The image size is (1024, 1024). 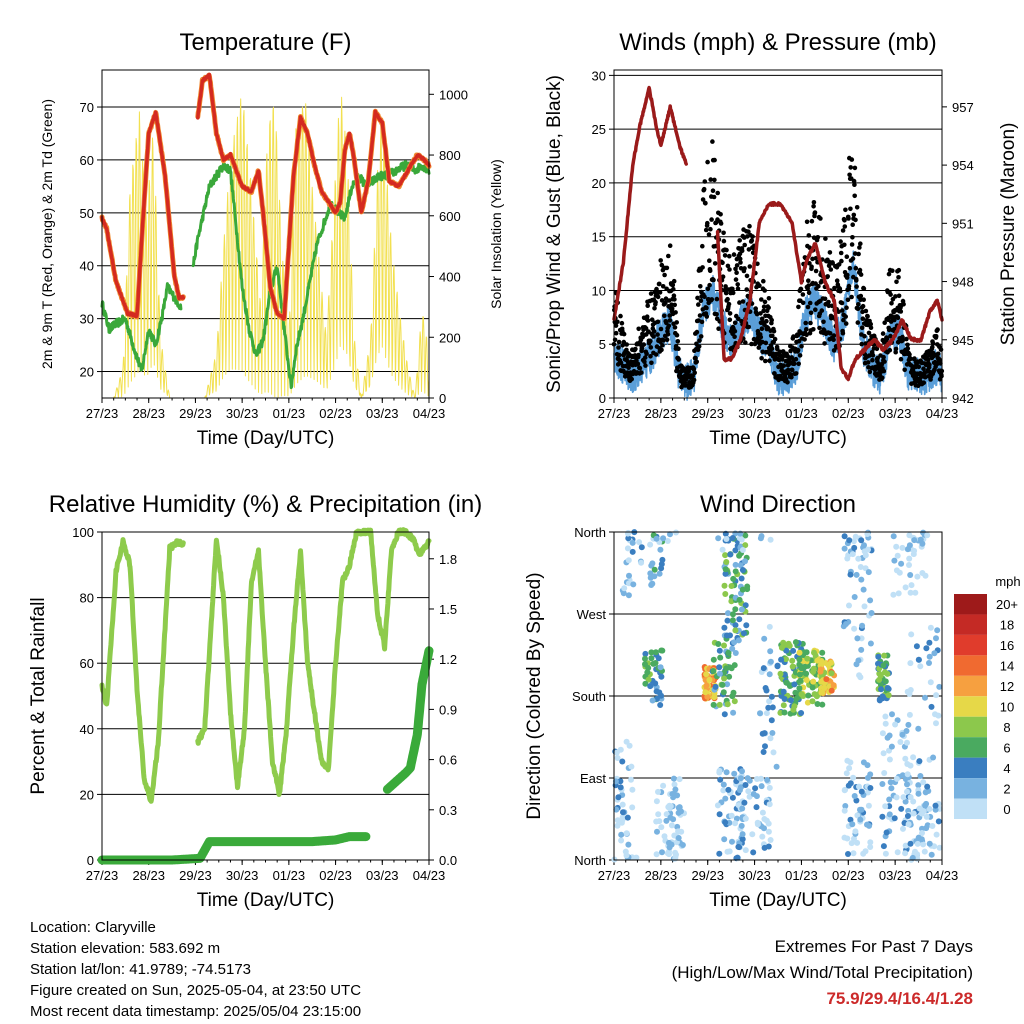 What do you see at coordinates (143, 214) in the screenshot?
I see `temp-2m-series` at bounding box center [143, 214].